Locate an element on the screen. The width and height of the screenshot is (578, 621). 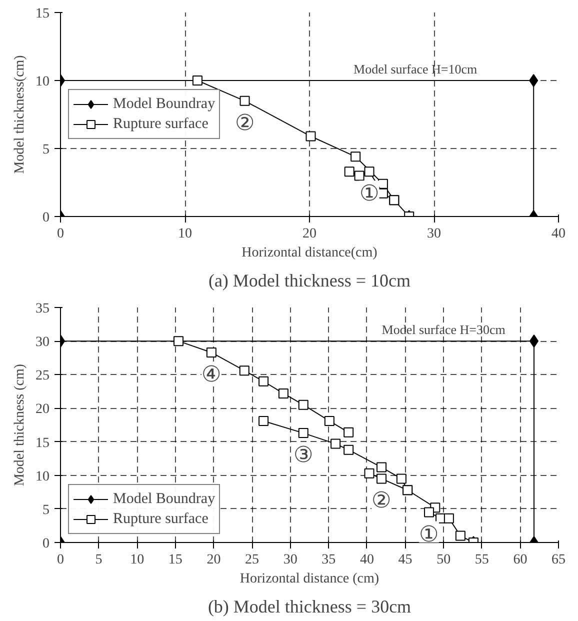
y-axis-title: Model thickness (cm) is located at coordinates (20, 425).